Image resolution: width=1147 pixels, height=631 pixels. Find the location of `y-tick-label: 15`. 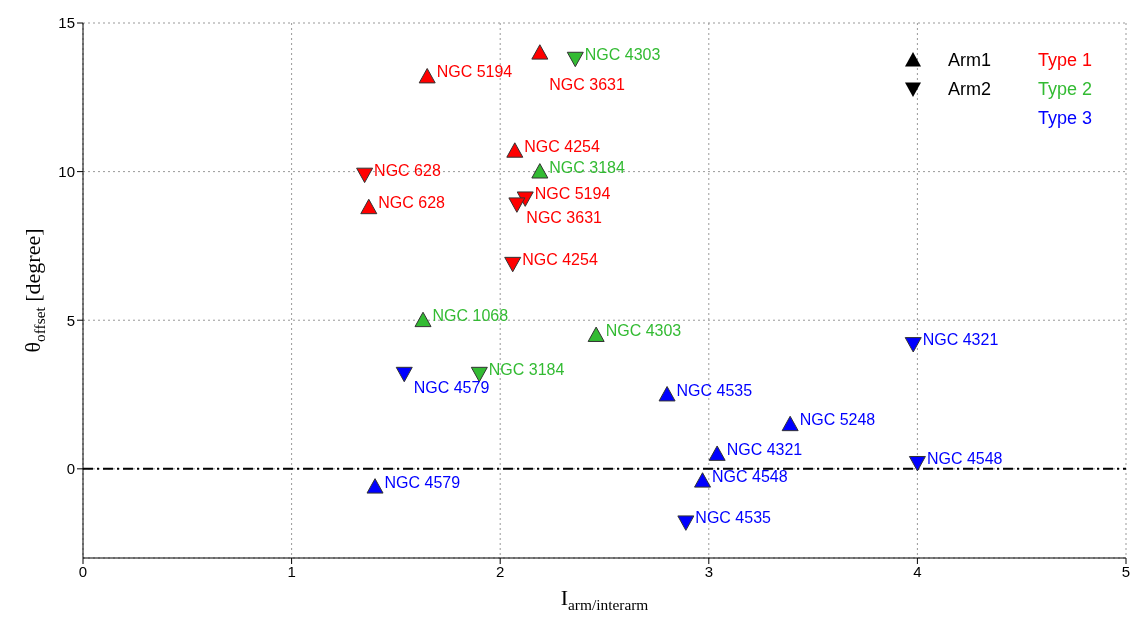

y-tick-label: 15 is located at coordinates (66, 23).